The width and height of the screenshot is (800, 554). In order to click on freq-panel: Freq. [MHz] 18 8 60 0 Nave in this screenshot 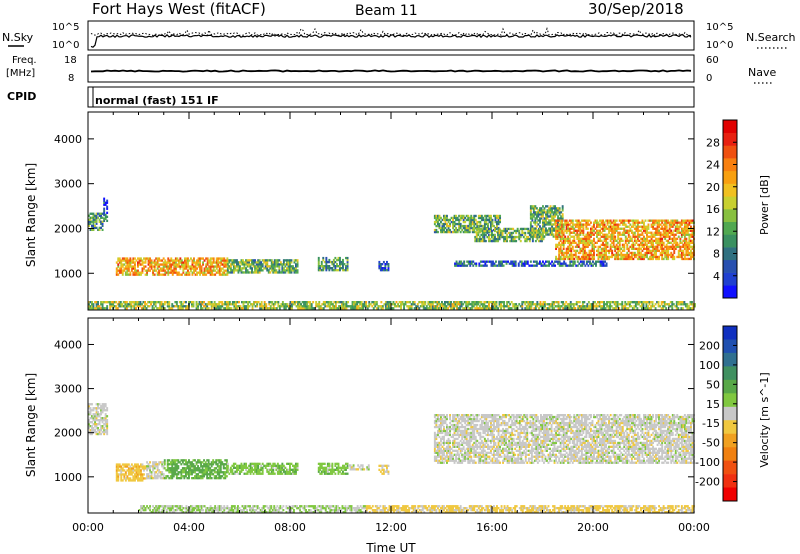, I will do `click(391, 69)`.